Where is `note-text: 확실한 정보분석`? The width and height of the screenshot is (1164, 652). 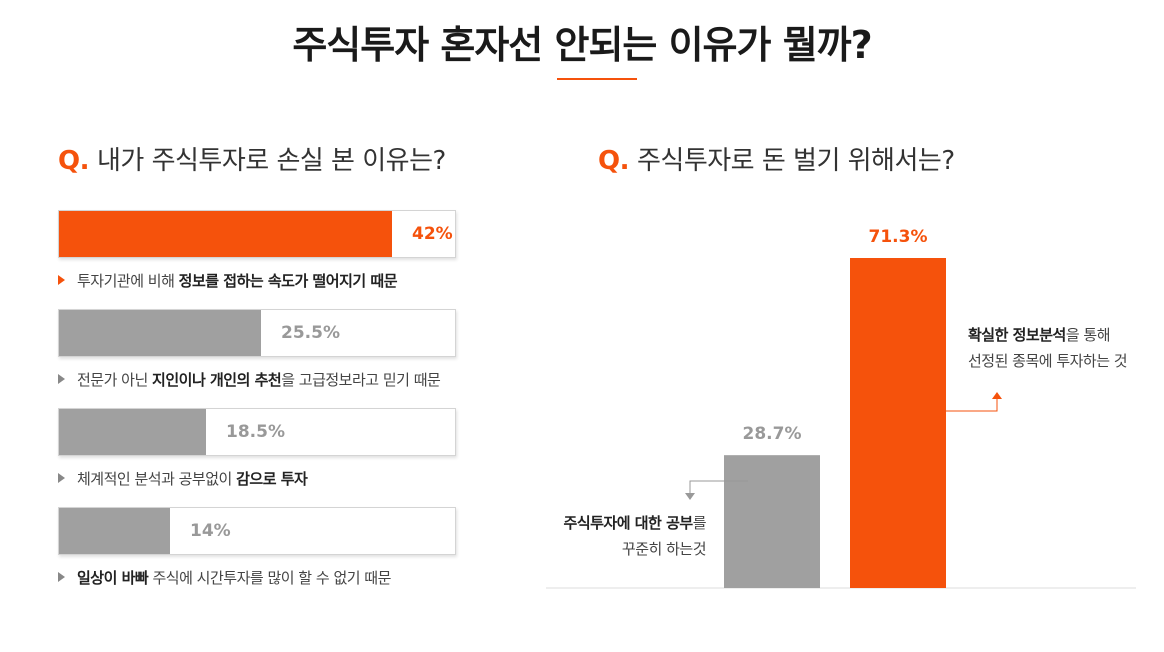
note-text: 확실한 정보분석 is located at coordinates (1017, 335).